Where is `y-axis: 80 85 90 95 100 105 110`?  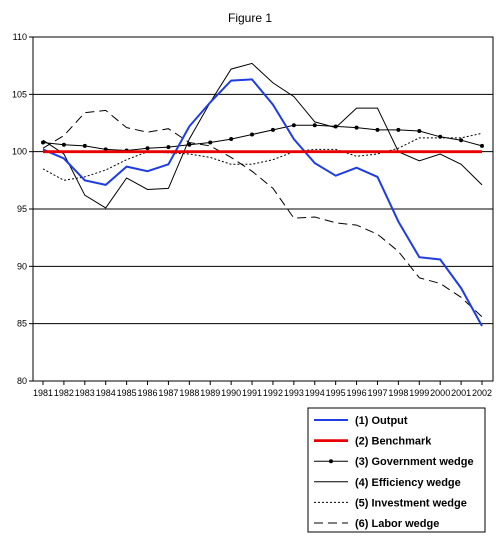
y-axis: 80 85 90 95 100 105 110 is located at coordinates (22, 209).